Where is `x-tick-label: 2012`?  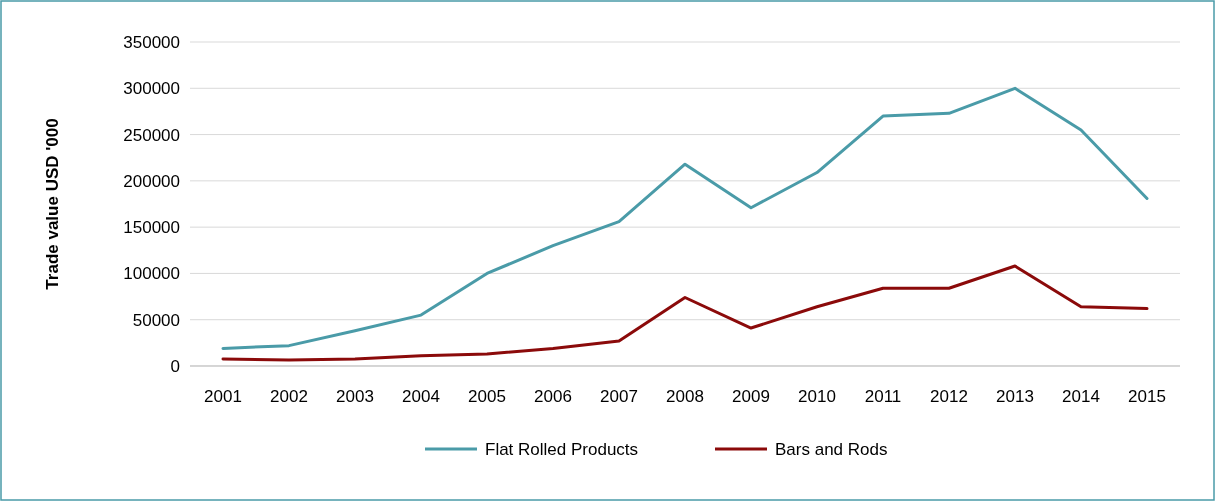
x-tick-label: 2012 is located at coordinates (949, 396).